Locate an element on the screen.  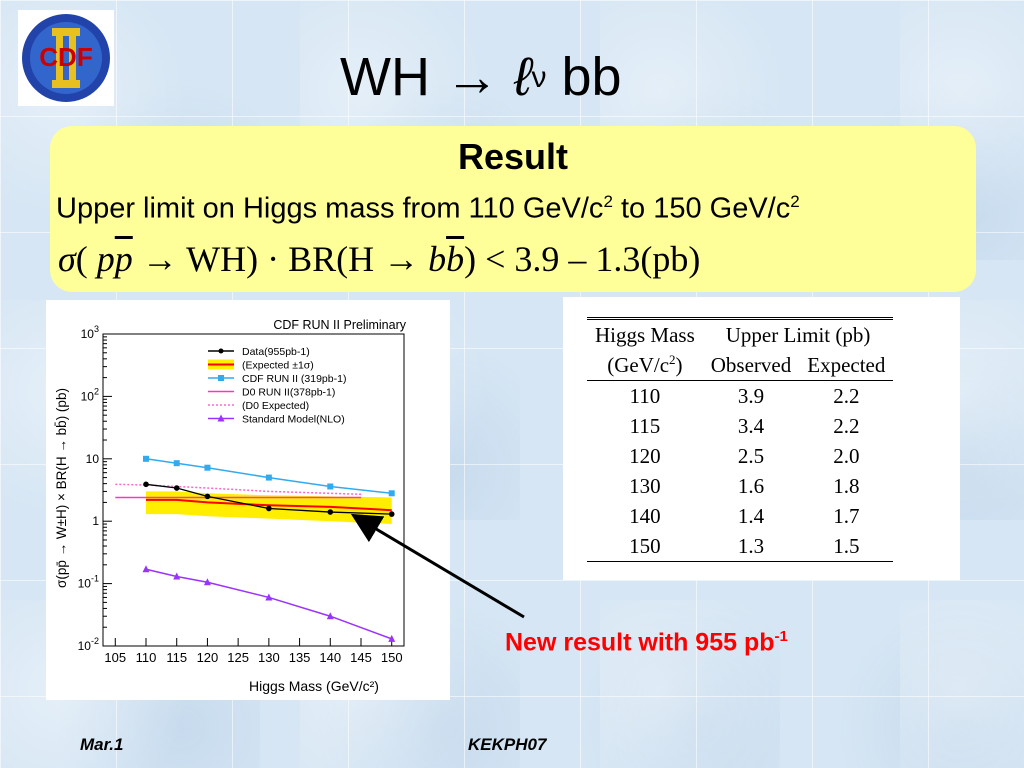
sm-line is located at coordinates (268, 604).